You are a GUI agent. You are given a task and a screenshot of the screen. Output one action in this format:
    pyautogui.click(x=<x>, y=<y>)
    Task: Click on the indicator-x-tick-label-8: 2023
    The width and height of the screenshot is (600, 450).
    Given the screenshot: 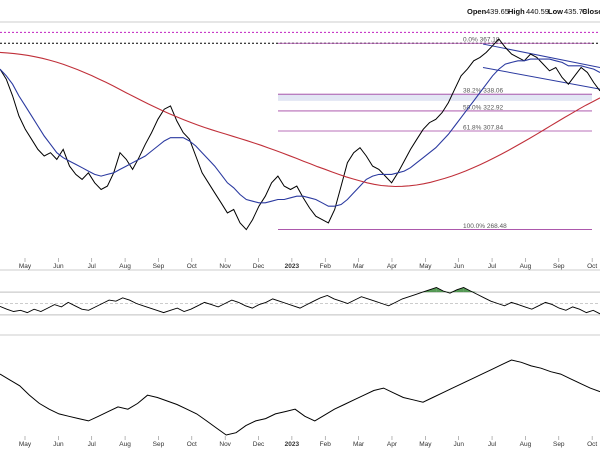 What is the action you would take?
    pyautogui.click(x=292, y=444)
    